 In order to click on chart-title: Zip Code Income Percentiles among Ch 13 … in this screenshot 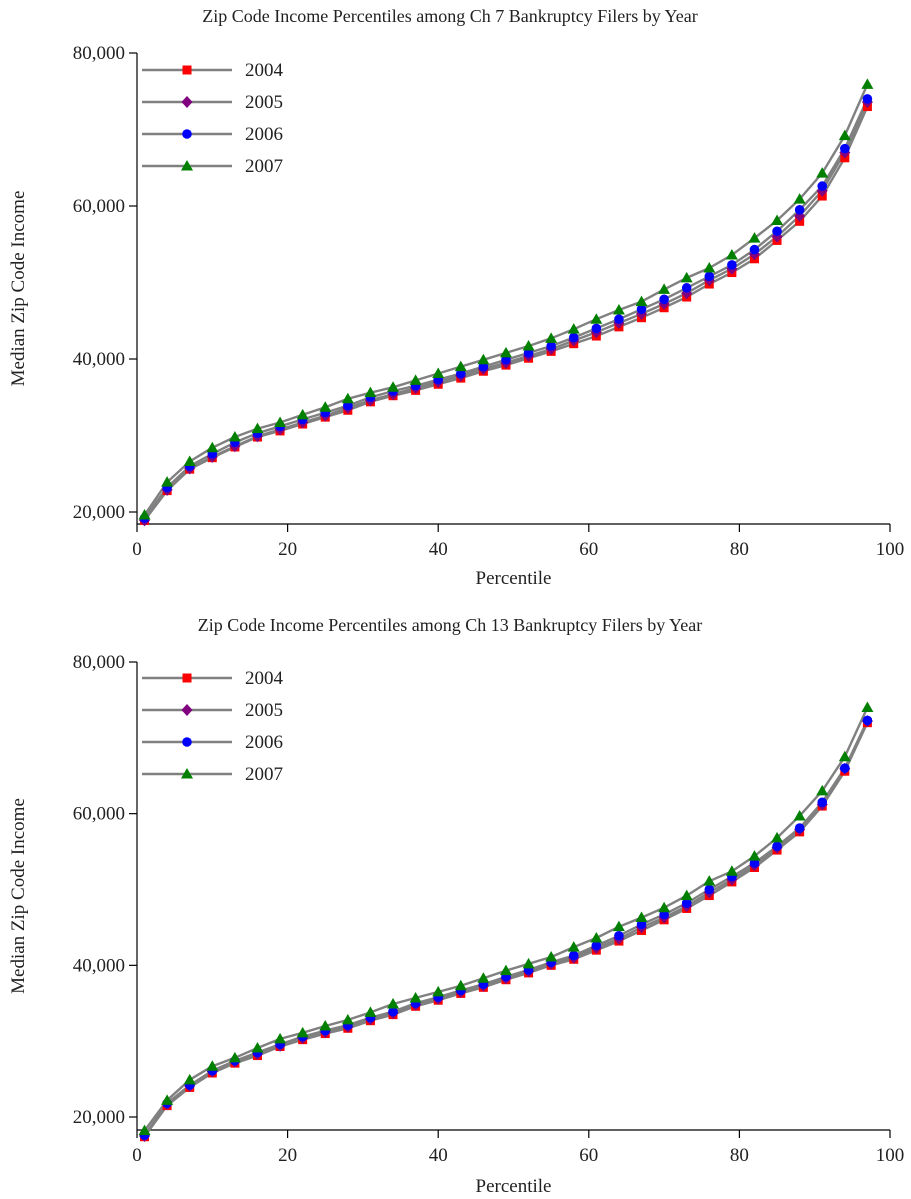, I will do `click(450, 625)`.